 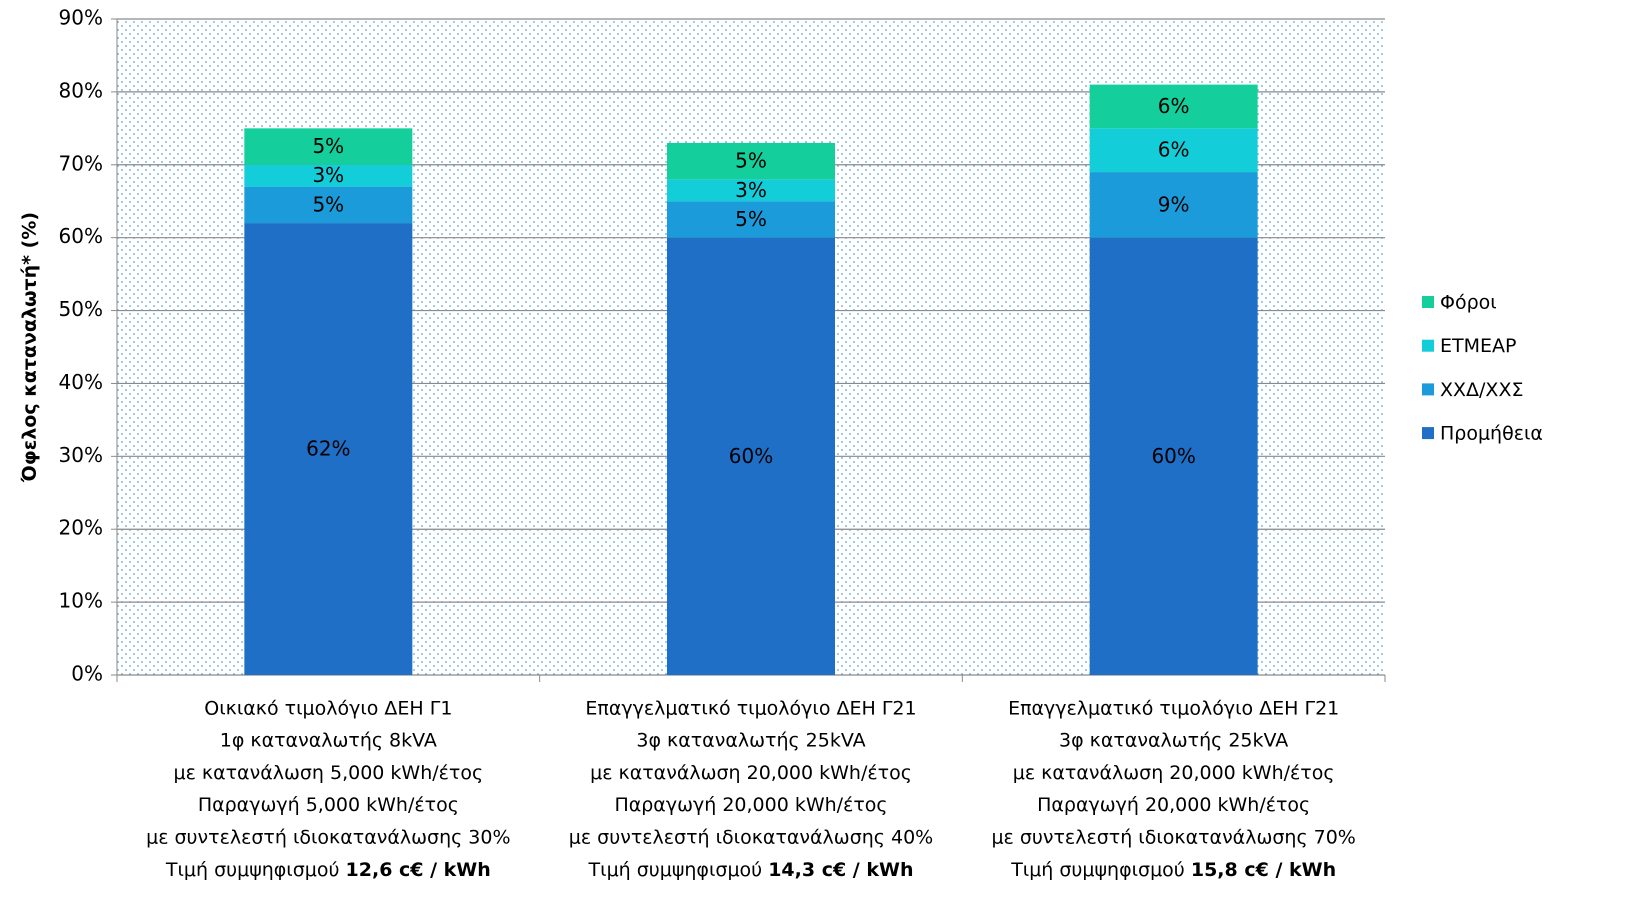 I want to click on x-tick-label: με συντελεστή ιδιοκατανάλωσης 30%, so click(x=328, y=837).